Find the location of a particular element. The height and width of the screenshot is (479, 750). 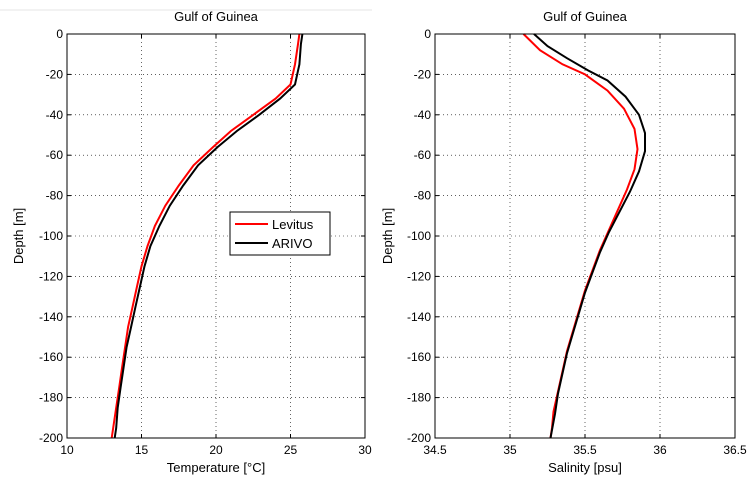

x-tick-label: 36 is located at coordinates (660, 450).